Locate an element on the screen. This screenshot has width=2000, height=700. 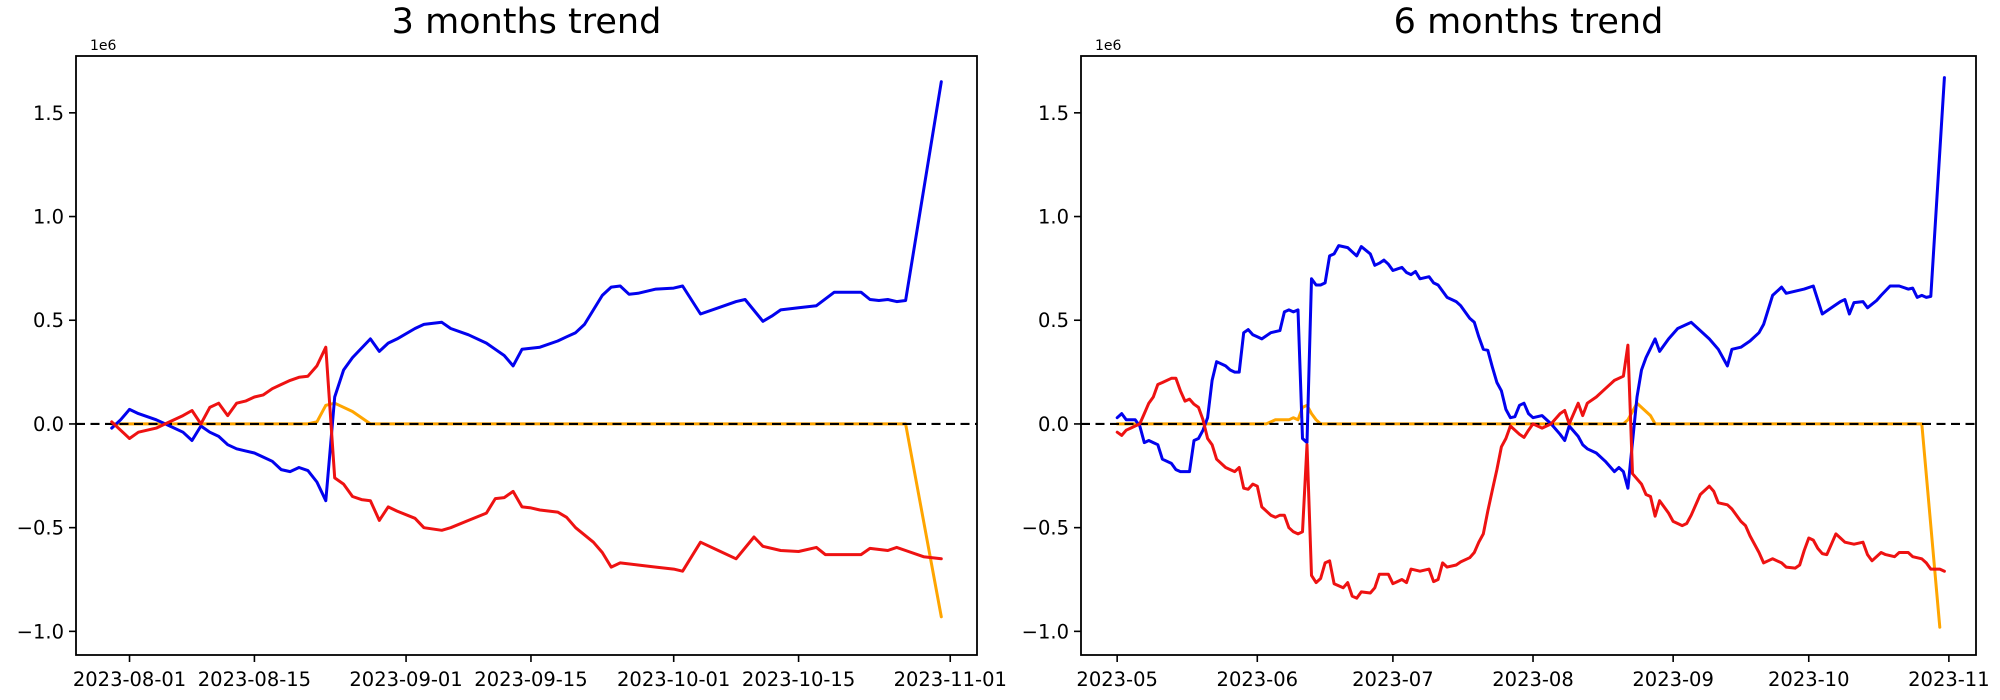
x-tick-label: 2023-08-15 is located at coordinates (254, 679).